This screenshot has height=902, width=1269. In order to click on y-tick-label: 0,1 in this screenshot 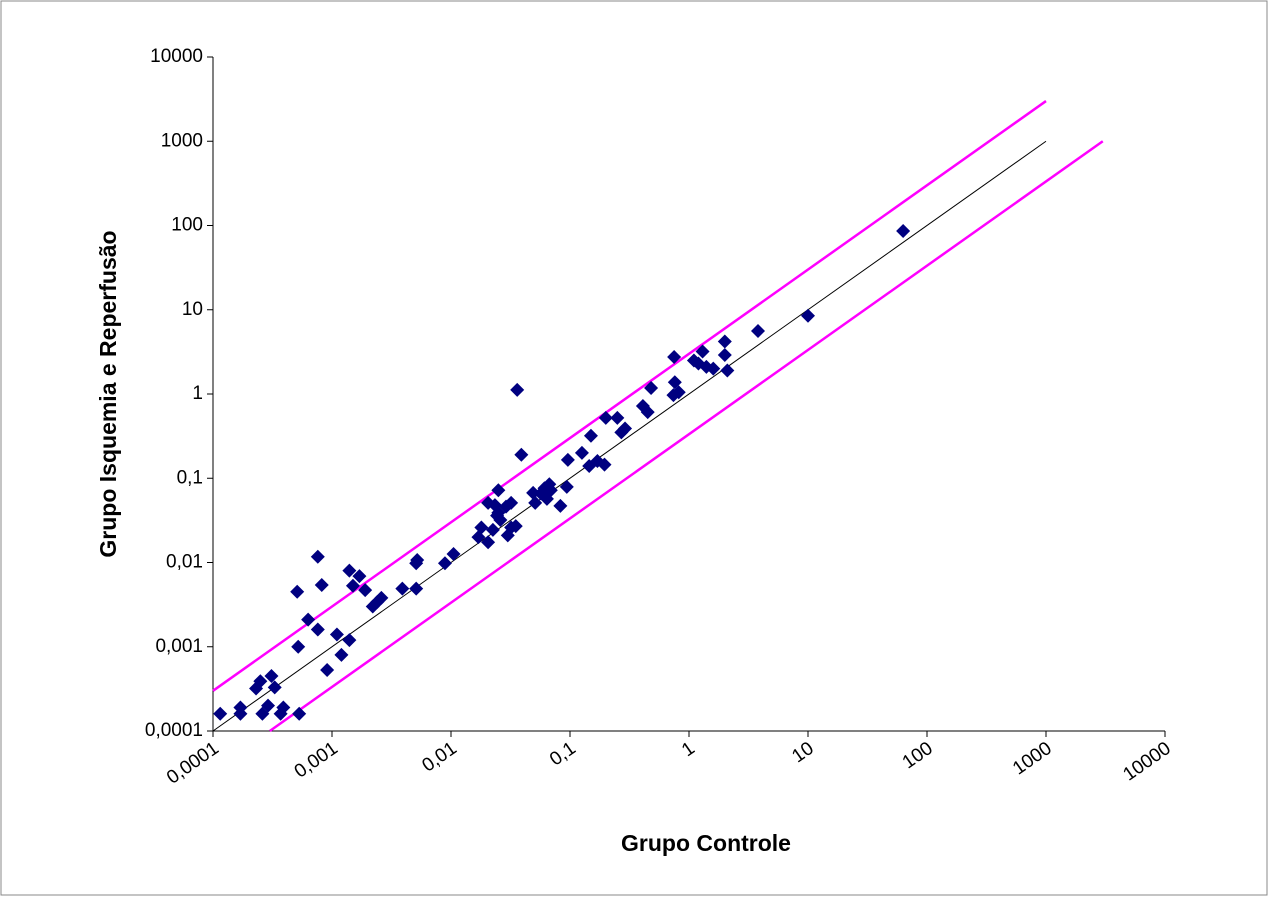, I will do `click(190, 477)`.